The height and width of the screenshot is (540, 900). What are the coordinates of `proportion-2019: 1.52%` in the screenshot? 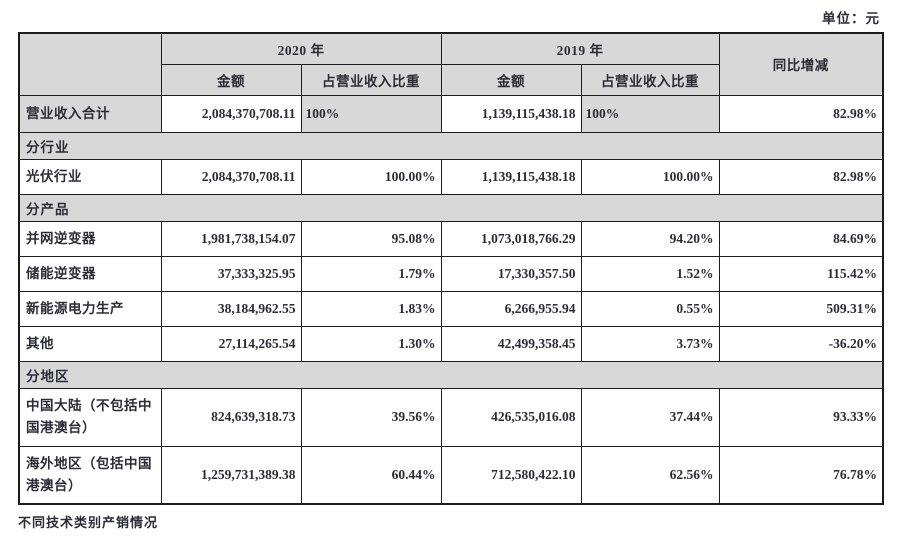 It's located at (650, 273).